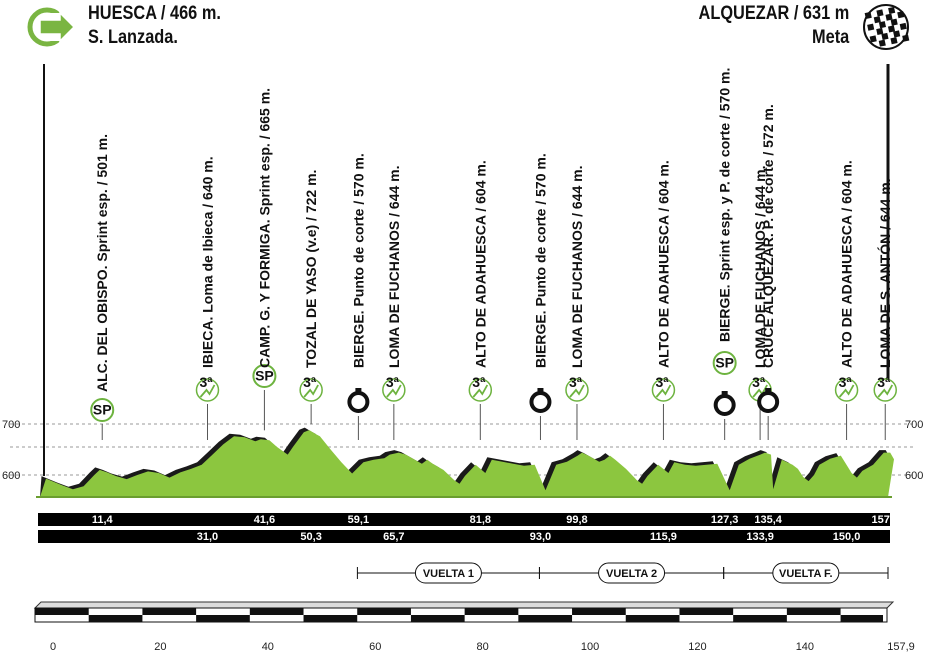  Describe the element at coordinates (631, 574) in the screenshot. I see `lap-label: VUELTA 2` at that location.